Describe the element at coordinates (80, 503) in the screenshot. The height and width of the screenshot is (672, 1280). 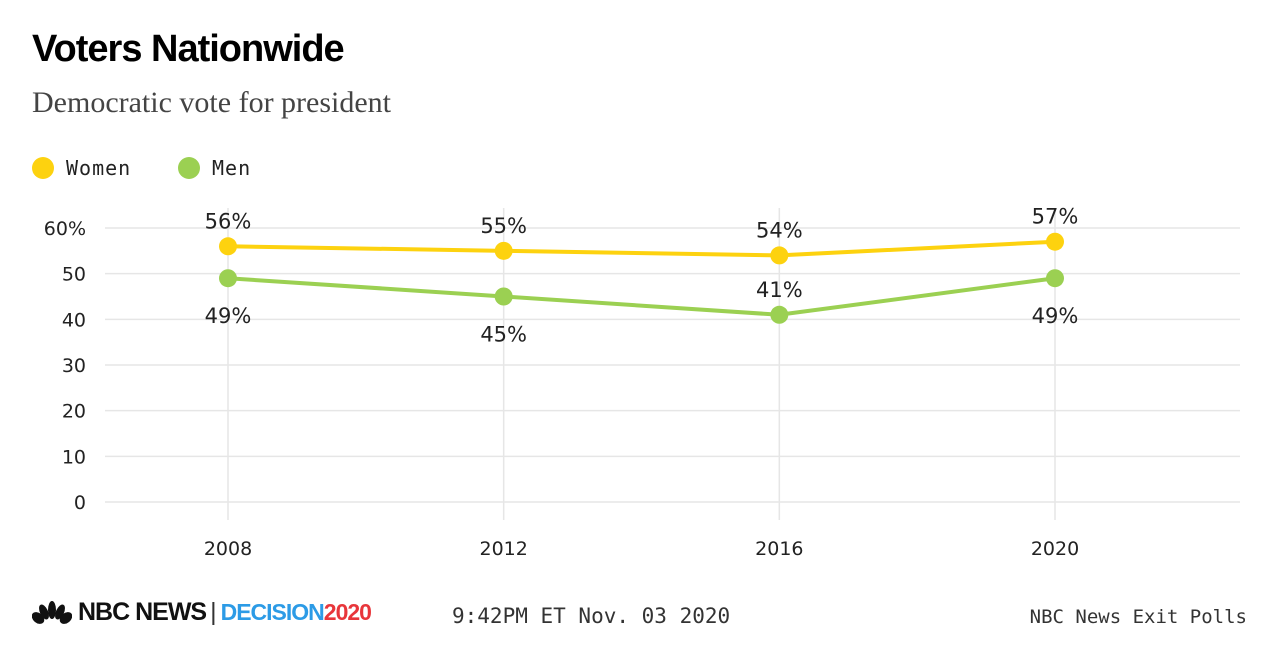
I see `y-tick-label: 0` at that location.